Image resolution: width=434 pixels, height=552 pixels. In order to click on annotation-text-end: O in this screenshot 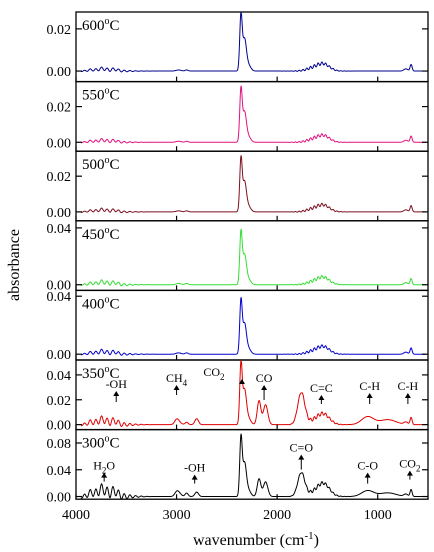, I will do `click(110, 466)`.